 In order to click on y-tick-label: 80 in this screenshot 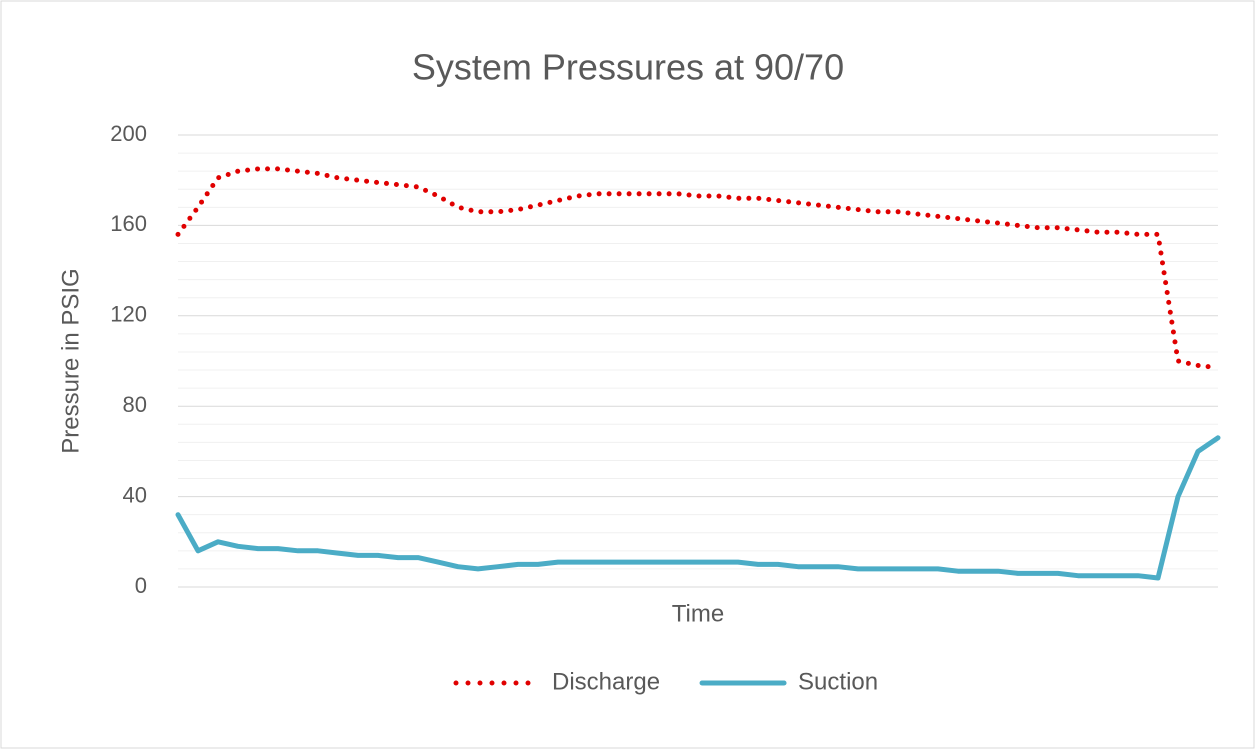, I will do `click(135, 404)`.